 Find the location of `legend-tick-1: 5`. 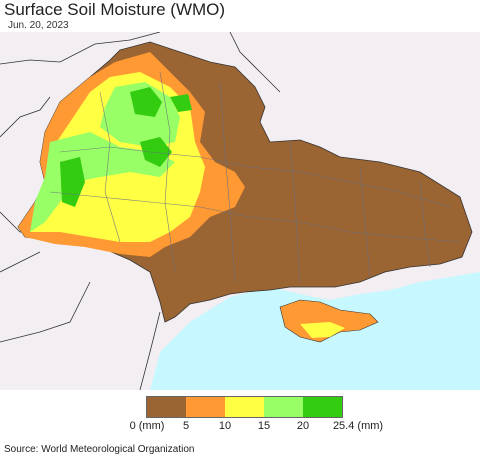

legend-tick-1: 5 is located at coordinates (186, 426).